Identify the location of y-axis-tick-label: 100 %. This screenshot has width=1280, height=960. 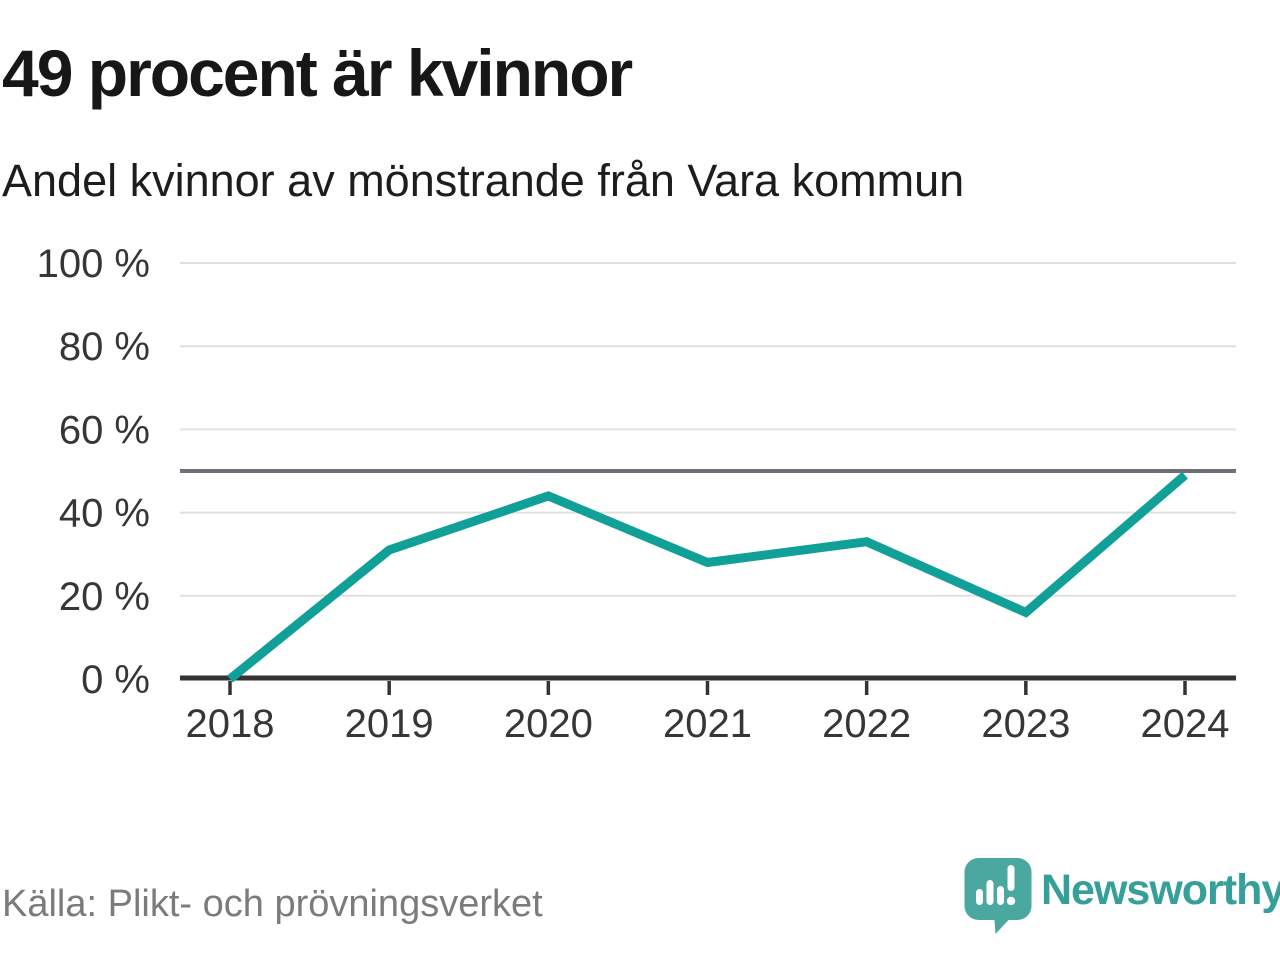
(93, 264).